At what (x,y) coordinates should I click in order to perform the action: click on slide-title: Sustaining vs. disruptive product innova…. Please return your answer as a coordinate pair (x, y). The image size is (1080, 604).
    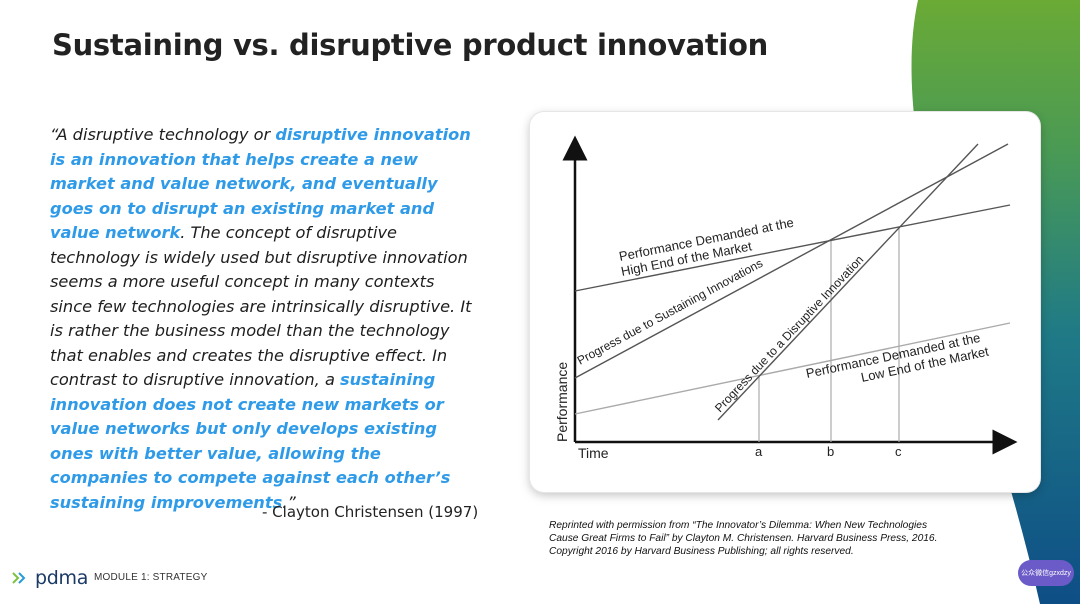
    Looking at the image, I should click on (410, 45).